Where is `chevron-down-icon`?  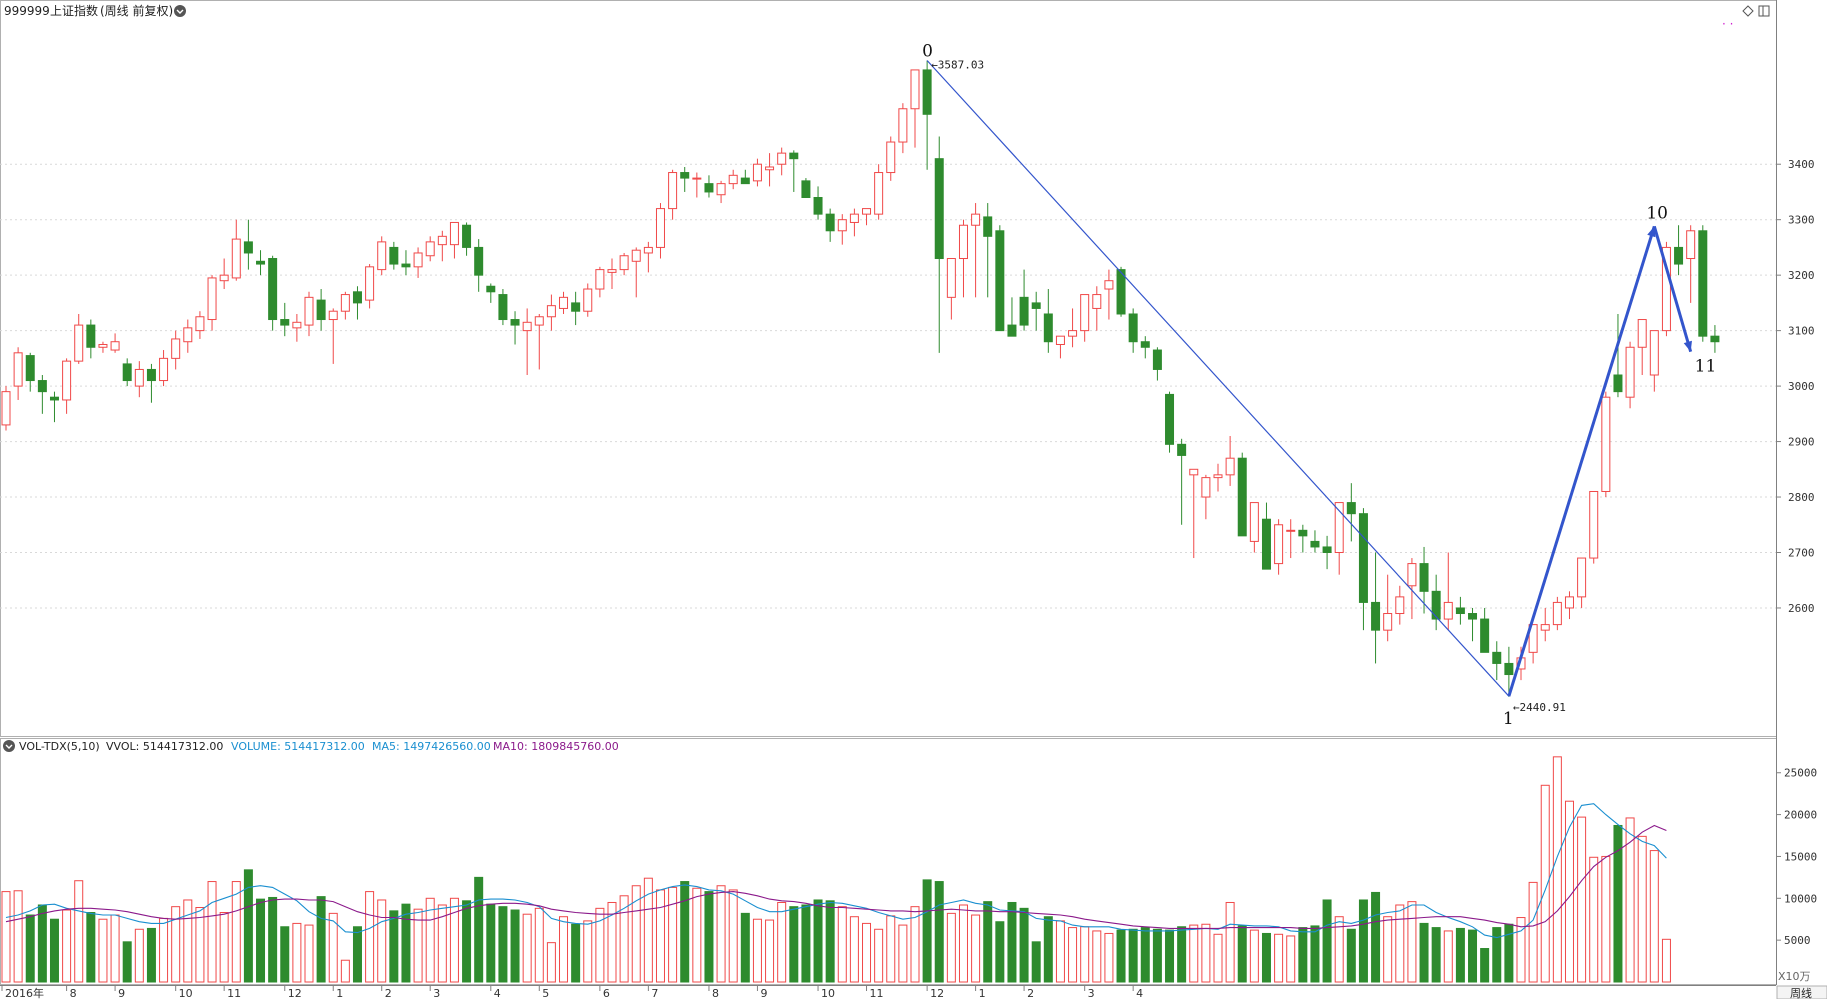 chevron-down-icon is located at coordinates (180, 11).